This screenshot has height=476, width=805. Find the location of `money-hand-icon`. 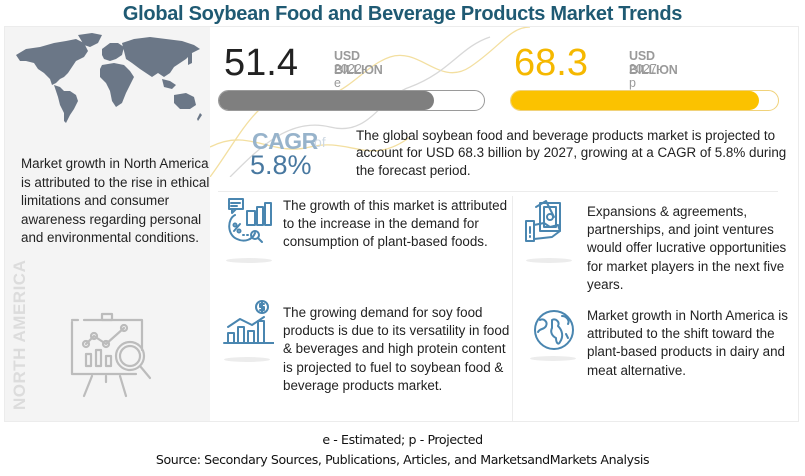

money-hand-icon is located at coordinates (543, 221).